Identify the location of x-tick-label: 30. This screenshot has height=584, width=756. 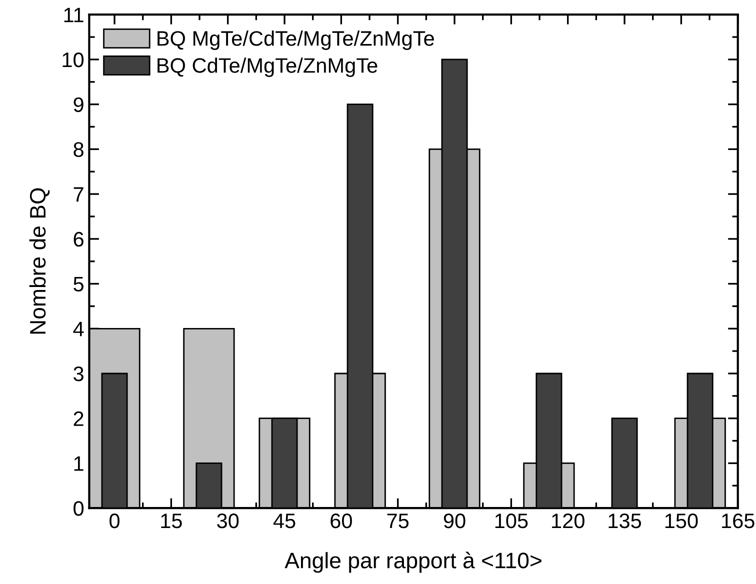
(228, 520).